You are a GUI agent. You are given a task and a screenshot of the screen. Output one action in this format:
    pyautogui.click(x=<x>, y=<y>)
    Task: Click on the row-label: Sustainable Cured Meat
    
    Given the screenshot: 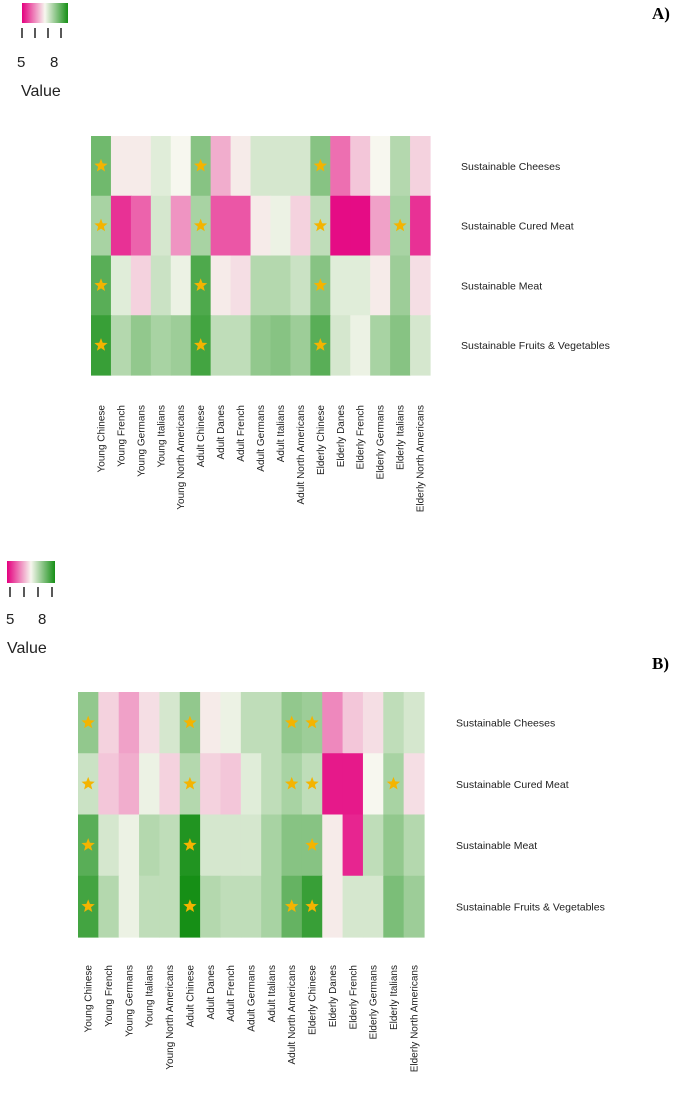 What is the action you would take?
    pyautogui.click(x=512, y=785)
    